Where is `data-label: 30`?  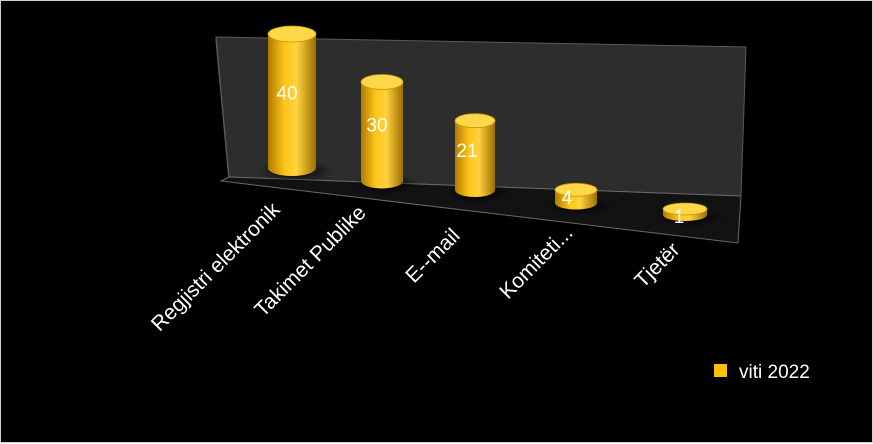
data-label: 30 is located at coordinates (376, 126).